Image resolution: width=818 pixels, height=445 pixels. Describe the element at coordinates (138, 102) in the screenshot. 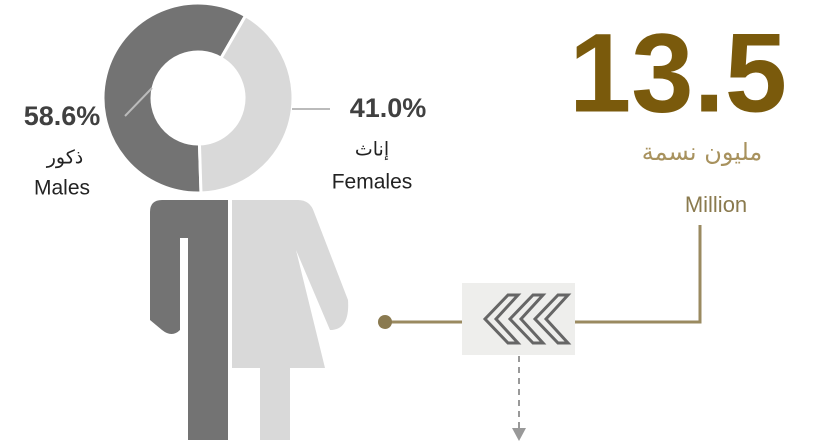

I see `leader-line` at that location.